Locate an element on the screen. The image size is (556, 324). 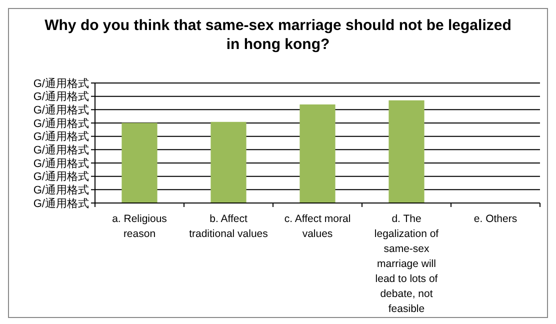
x-tick-label: d. The legalization of same-sex marriage will lead to lots of debate, not feasible is located at coordinates (406, 264).